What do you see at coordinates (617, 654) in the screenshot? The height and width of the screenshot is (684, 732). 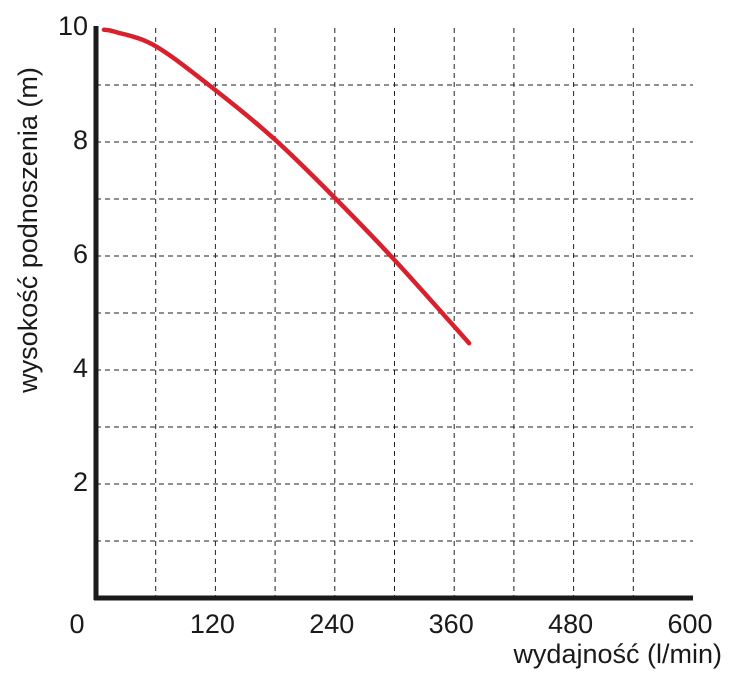 I see `x-axis-label: wydajność (l/min)` at bounding box center [617, 654].